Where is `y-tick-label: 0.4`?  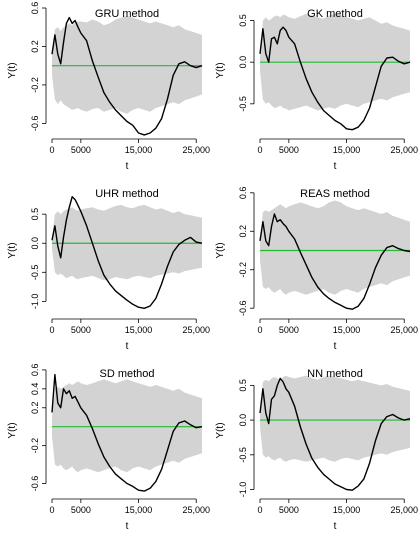
y-tick-label: 0.4 is located at coordinates (35, 389).